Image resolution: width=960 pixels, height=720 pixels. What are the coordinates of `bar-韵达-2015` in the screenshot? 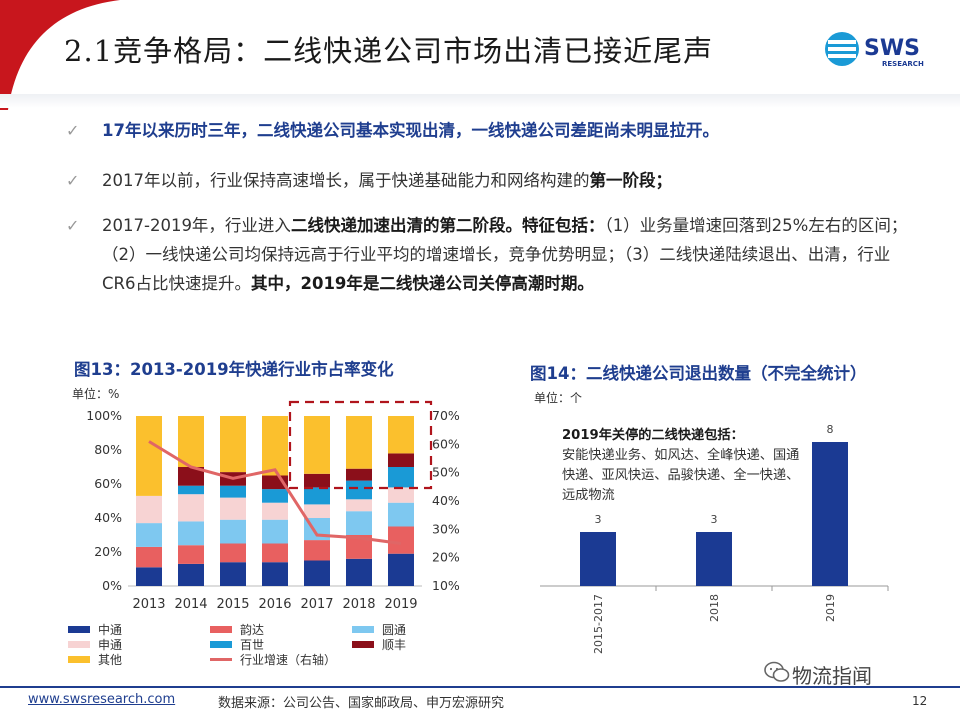 It's located at (233, 553).